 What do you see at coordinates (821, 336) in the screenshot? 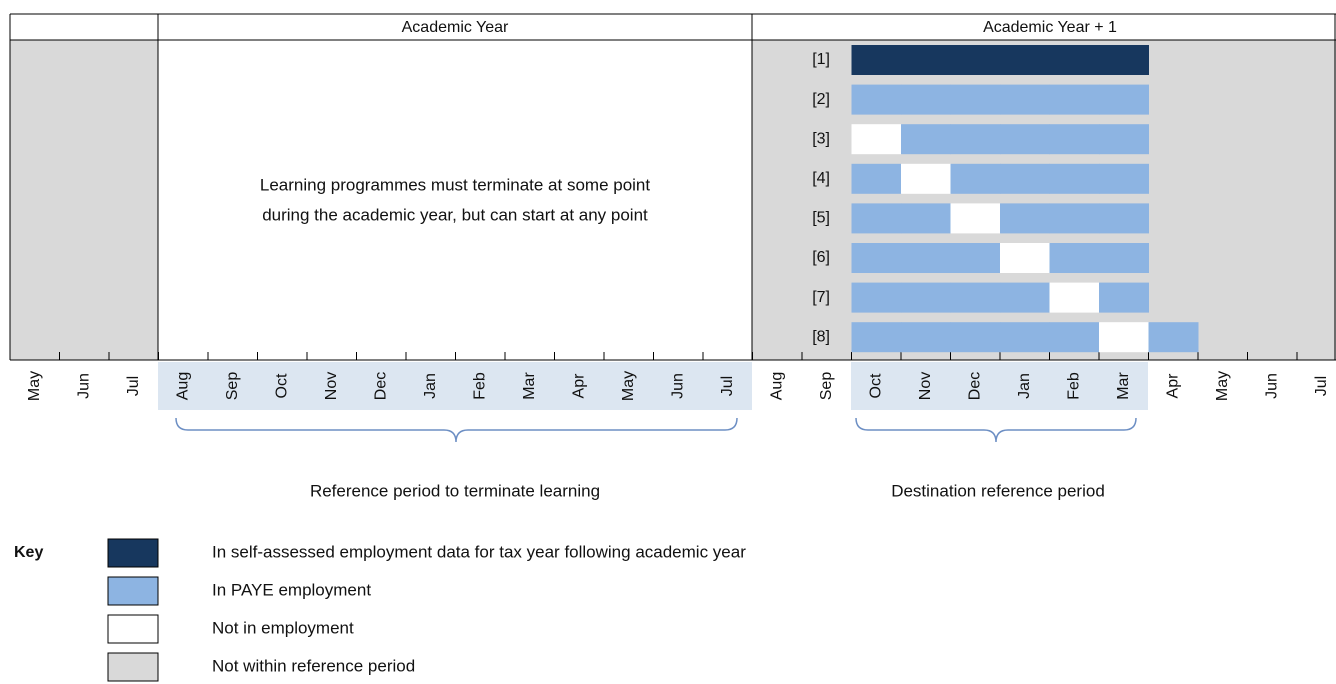
I see `row-label: [8]` at bounding box center [821, 336].